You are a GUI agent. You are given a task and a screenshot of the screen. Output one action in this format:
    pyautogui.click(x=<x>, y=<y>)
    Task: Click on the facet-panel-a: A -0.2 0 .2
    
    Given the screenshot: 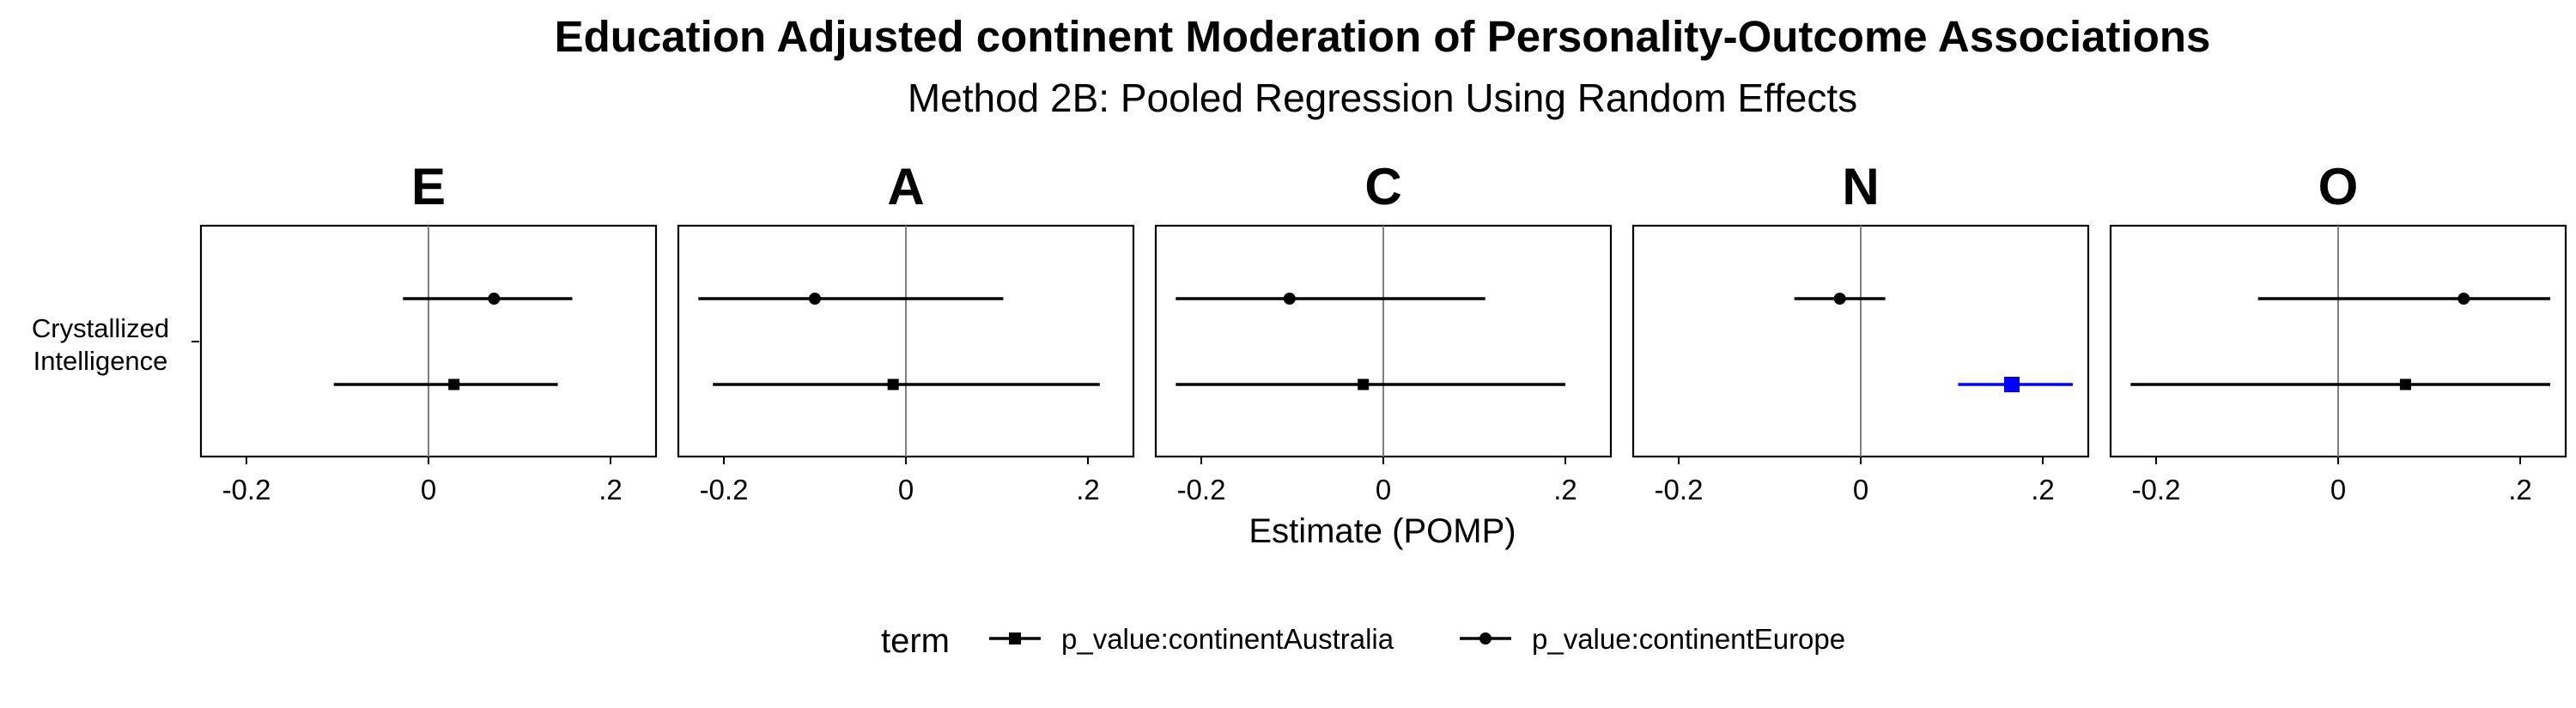 What is the action you would take?
    pyautogui.click(x=906, y=331)
    